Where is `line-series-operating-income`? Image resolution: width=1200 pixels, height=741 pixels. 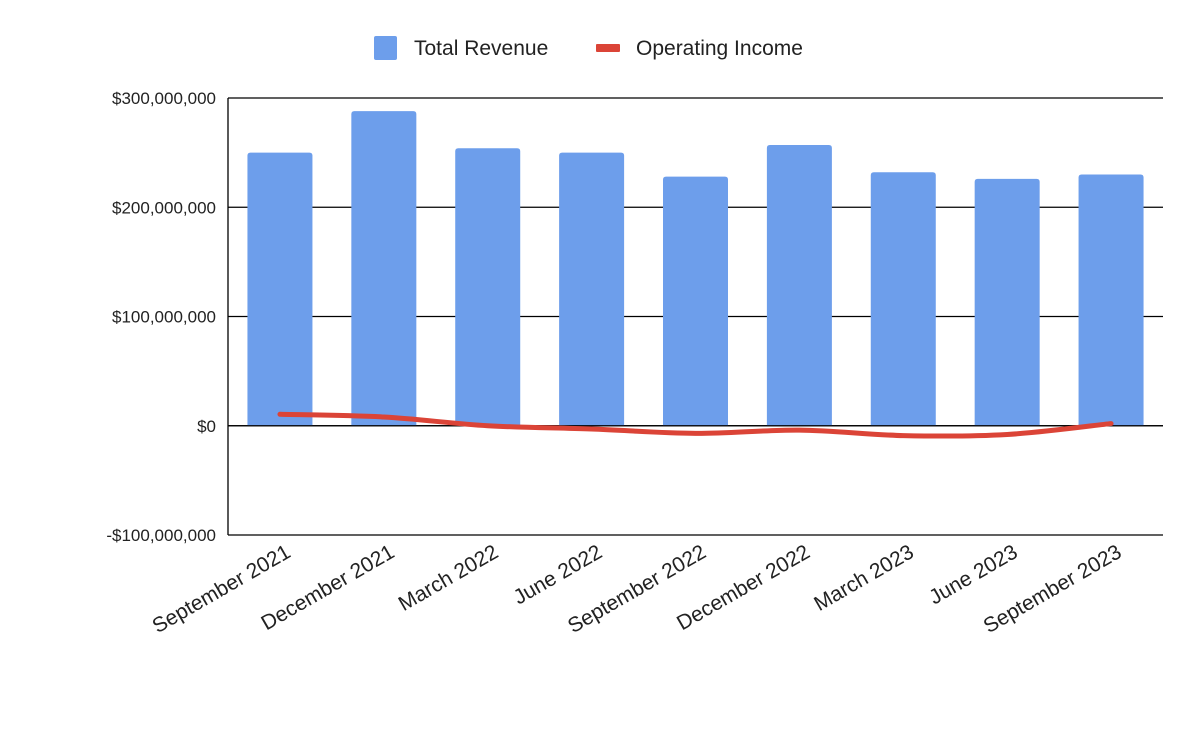 line-series-operating-income is located at coordinates (695, 425).